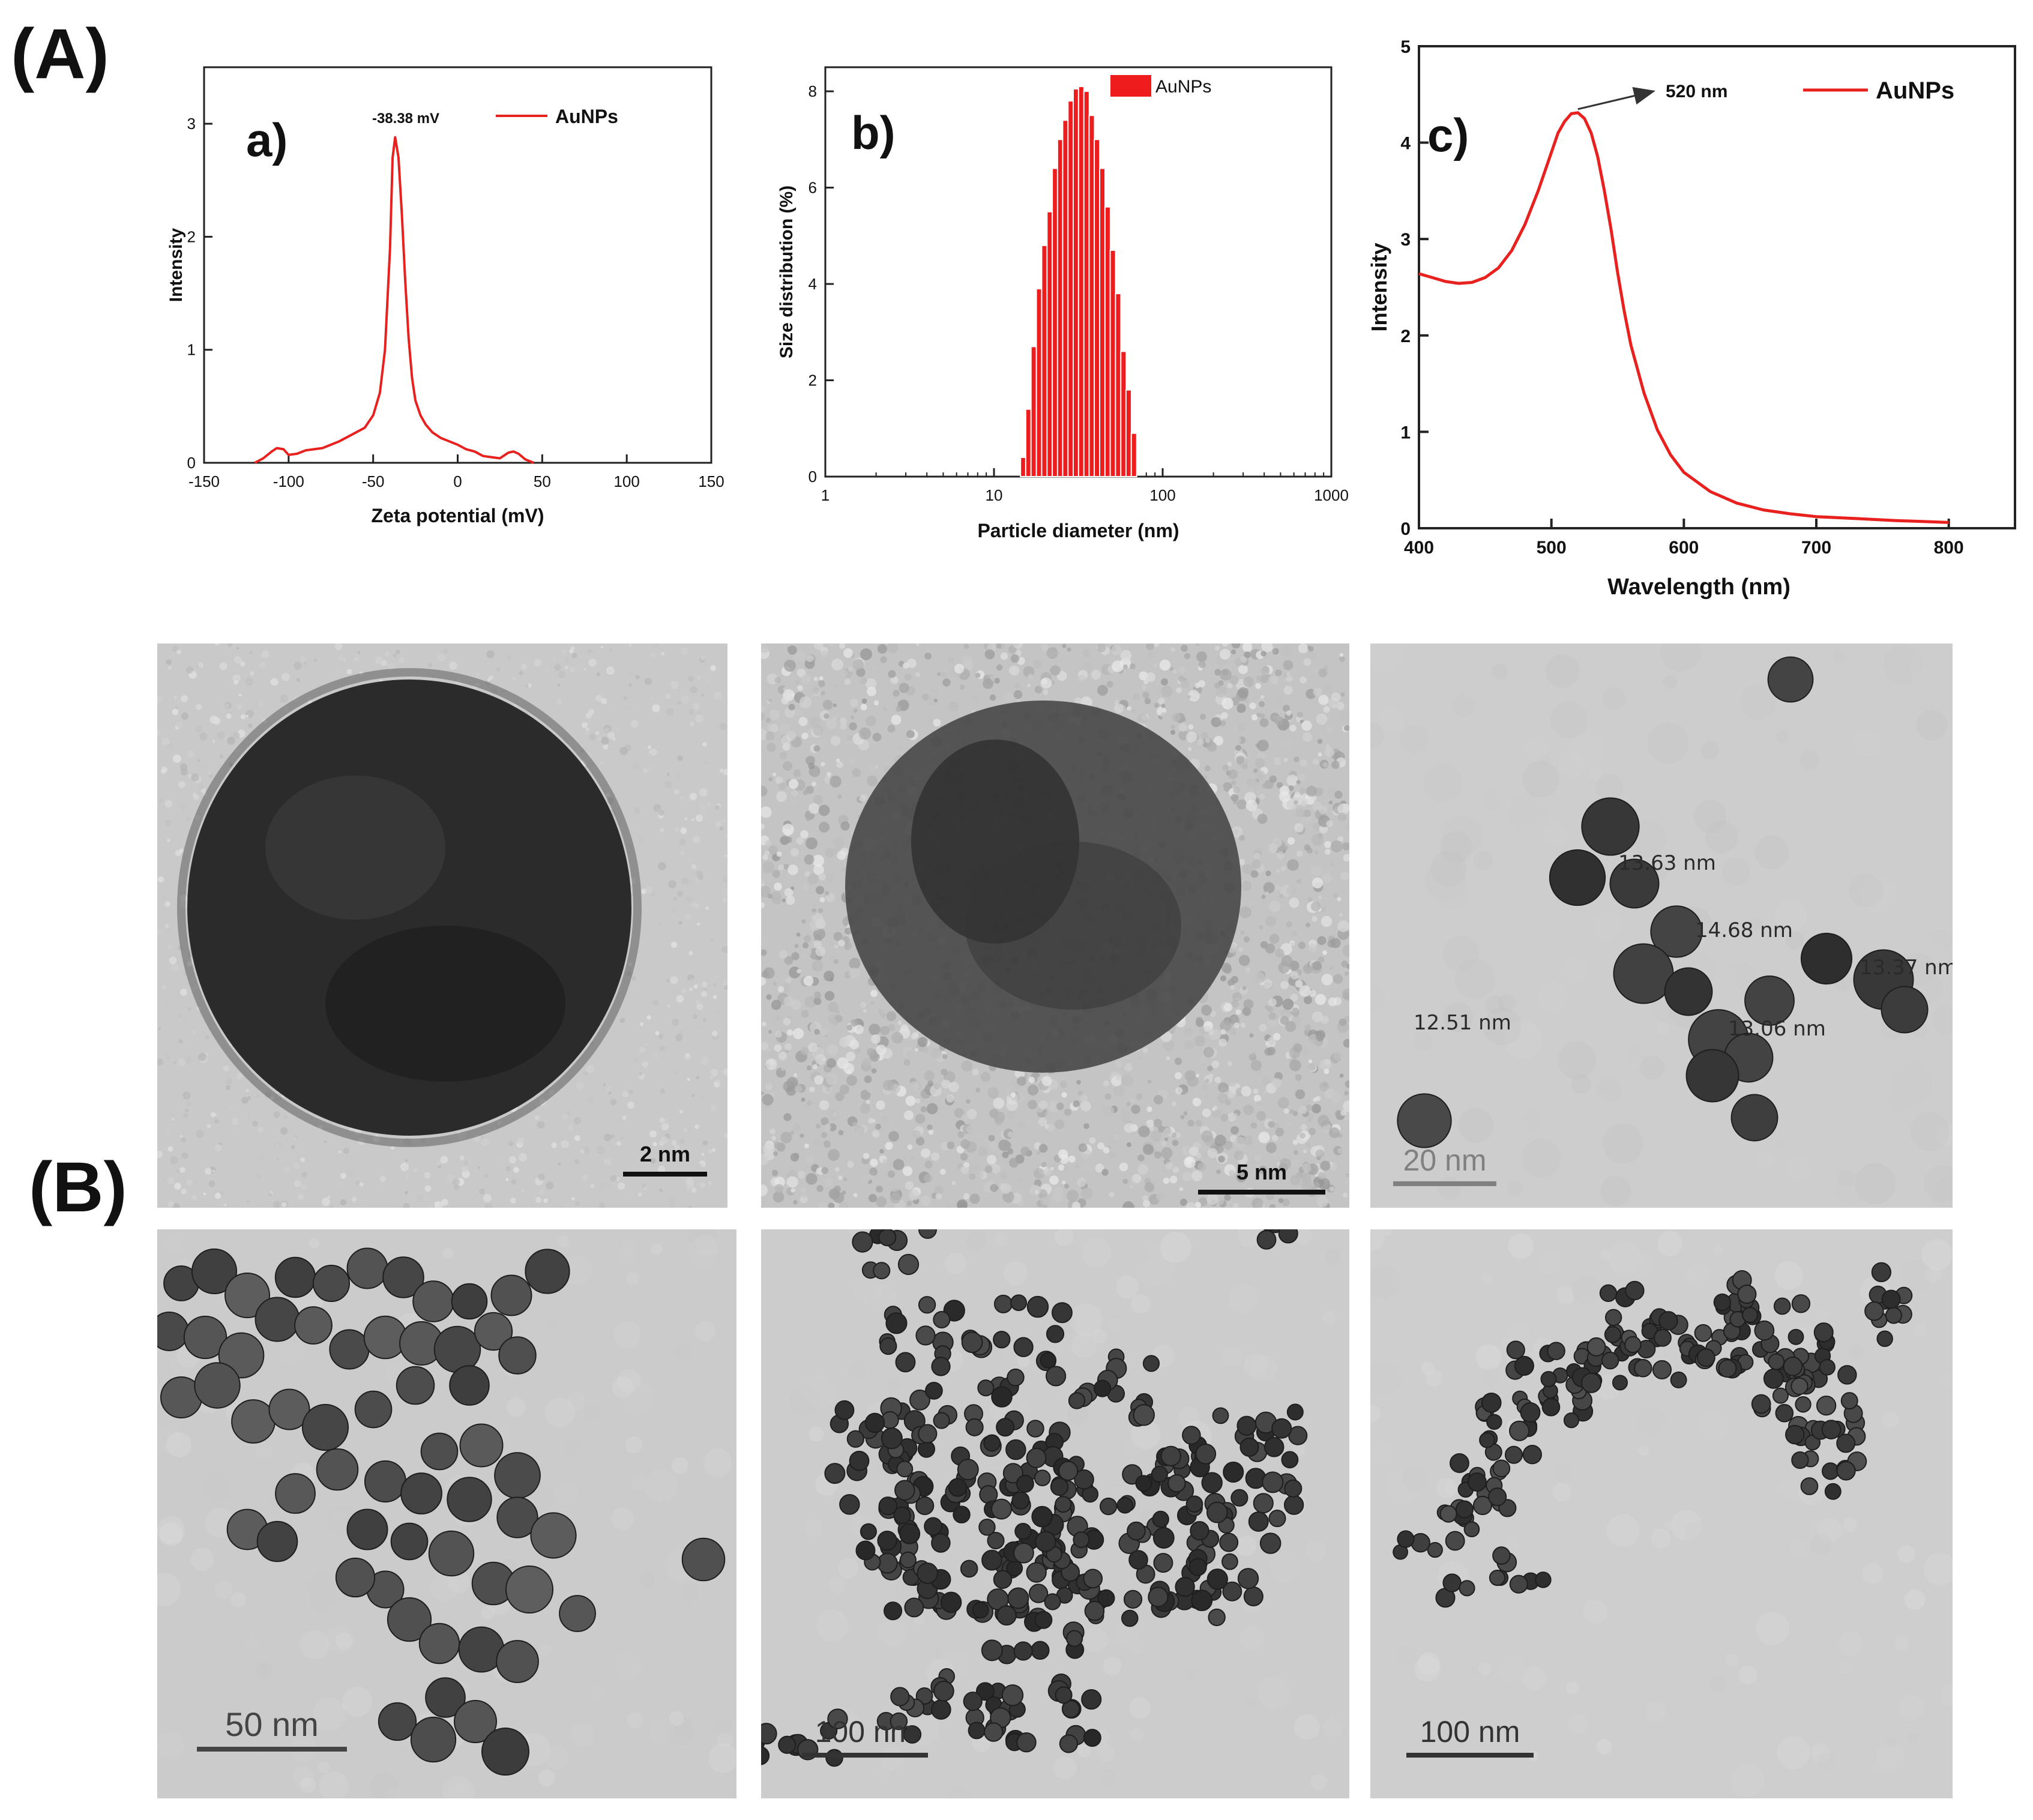 This screenshot has height=1820, width=2033. What do you see at coordinates (1130, 86) in the screenshot?
I see `legend-swatch` at bounding box center [1130, 86].